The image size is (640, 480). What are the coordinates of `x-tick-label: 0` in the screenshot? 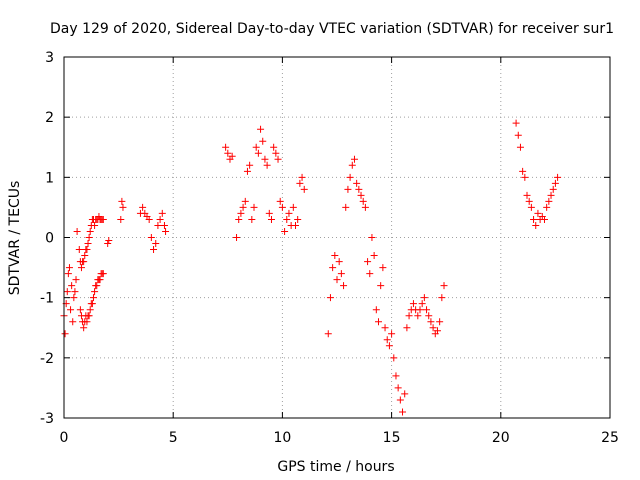 It's located at (64, 438).